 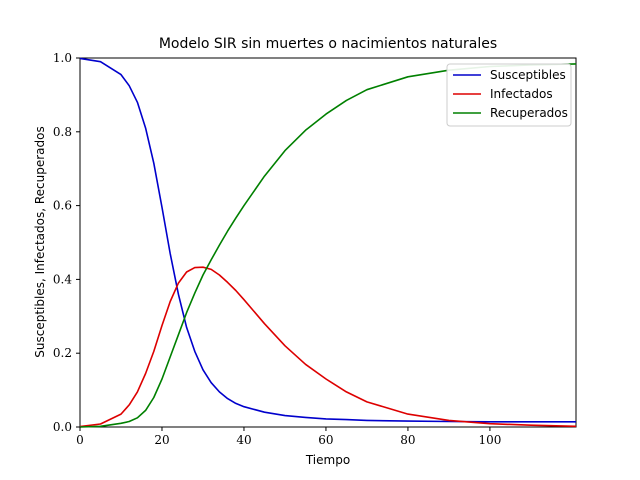 What do you see at coordinates (521, 94) in the screenshot?
I see `legend-label: Infectados` at bounding box center [521, 94].